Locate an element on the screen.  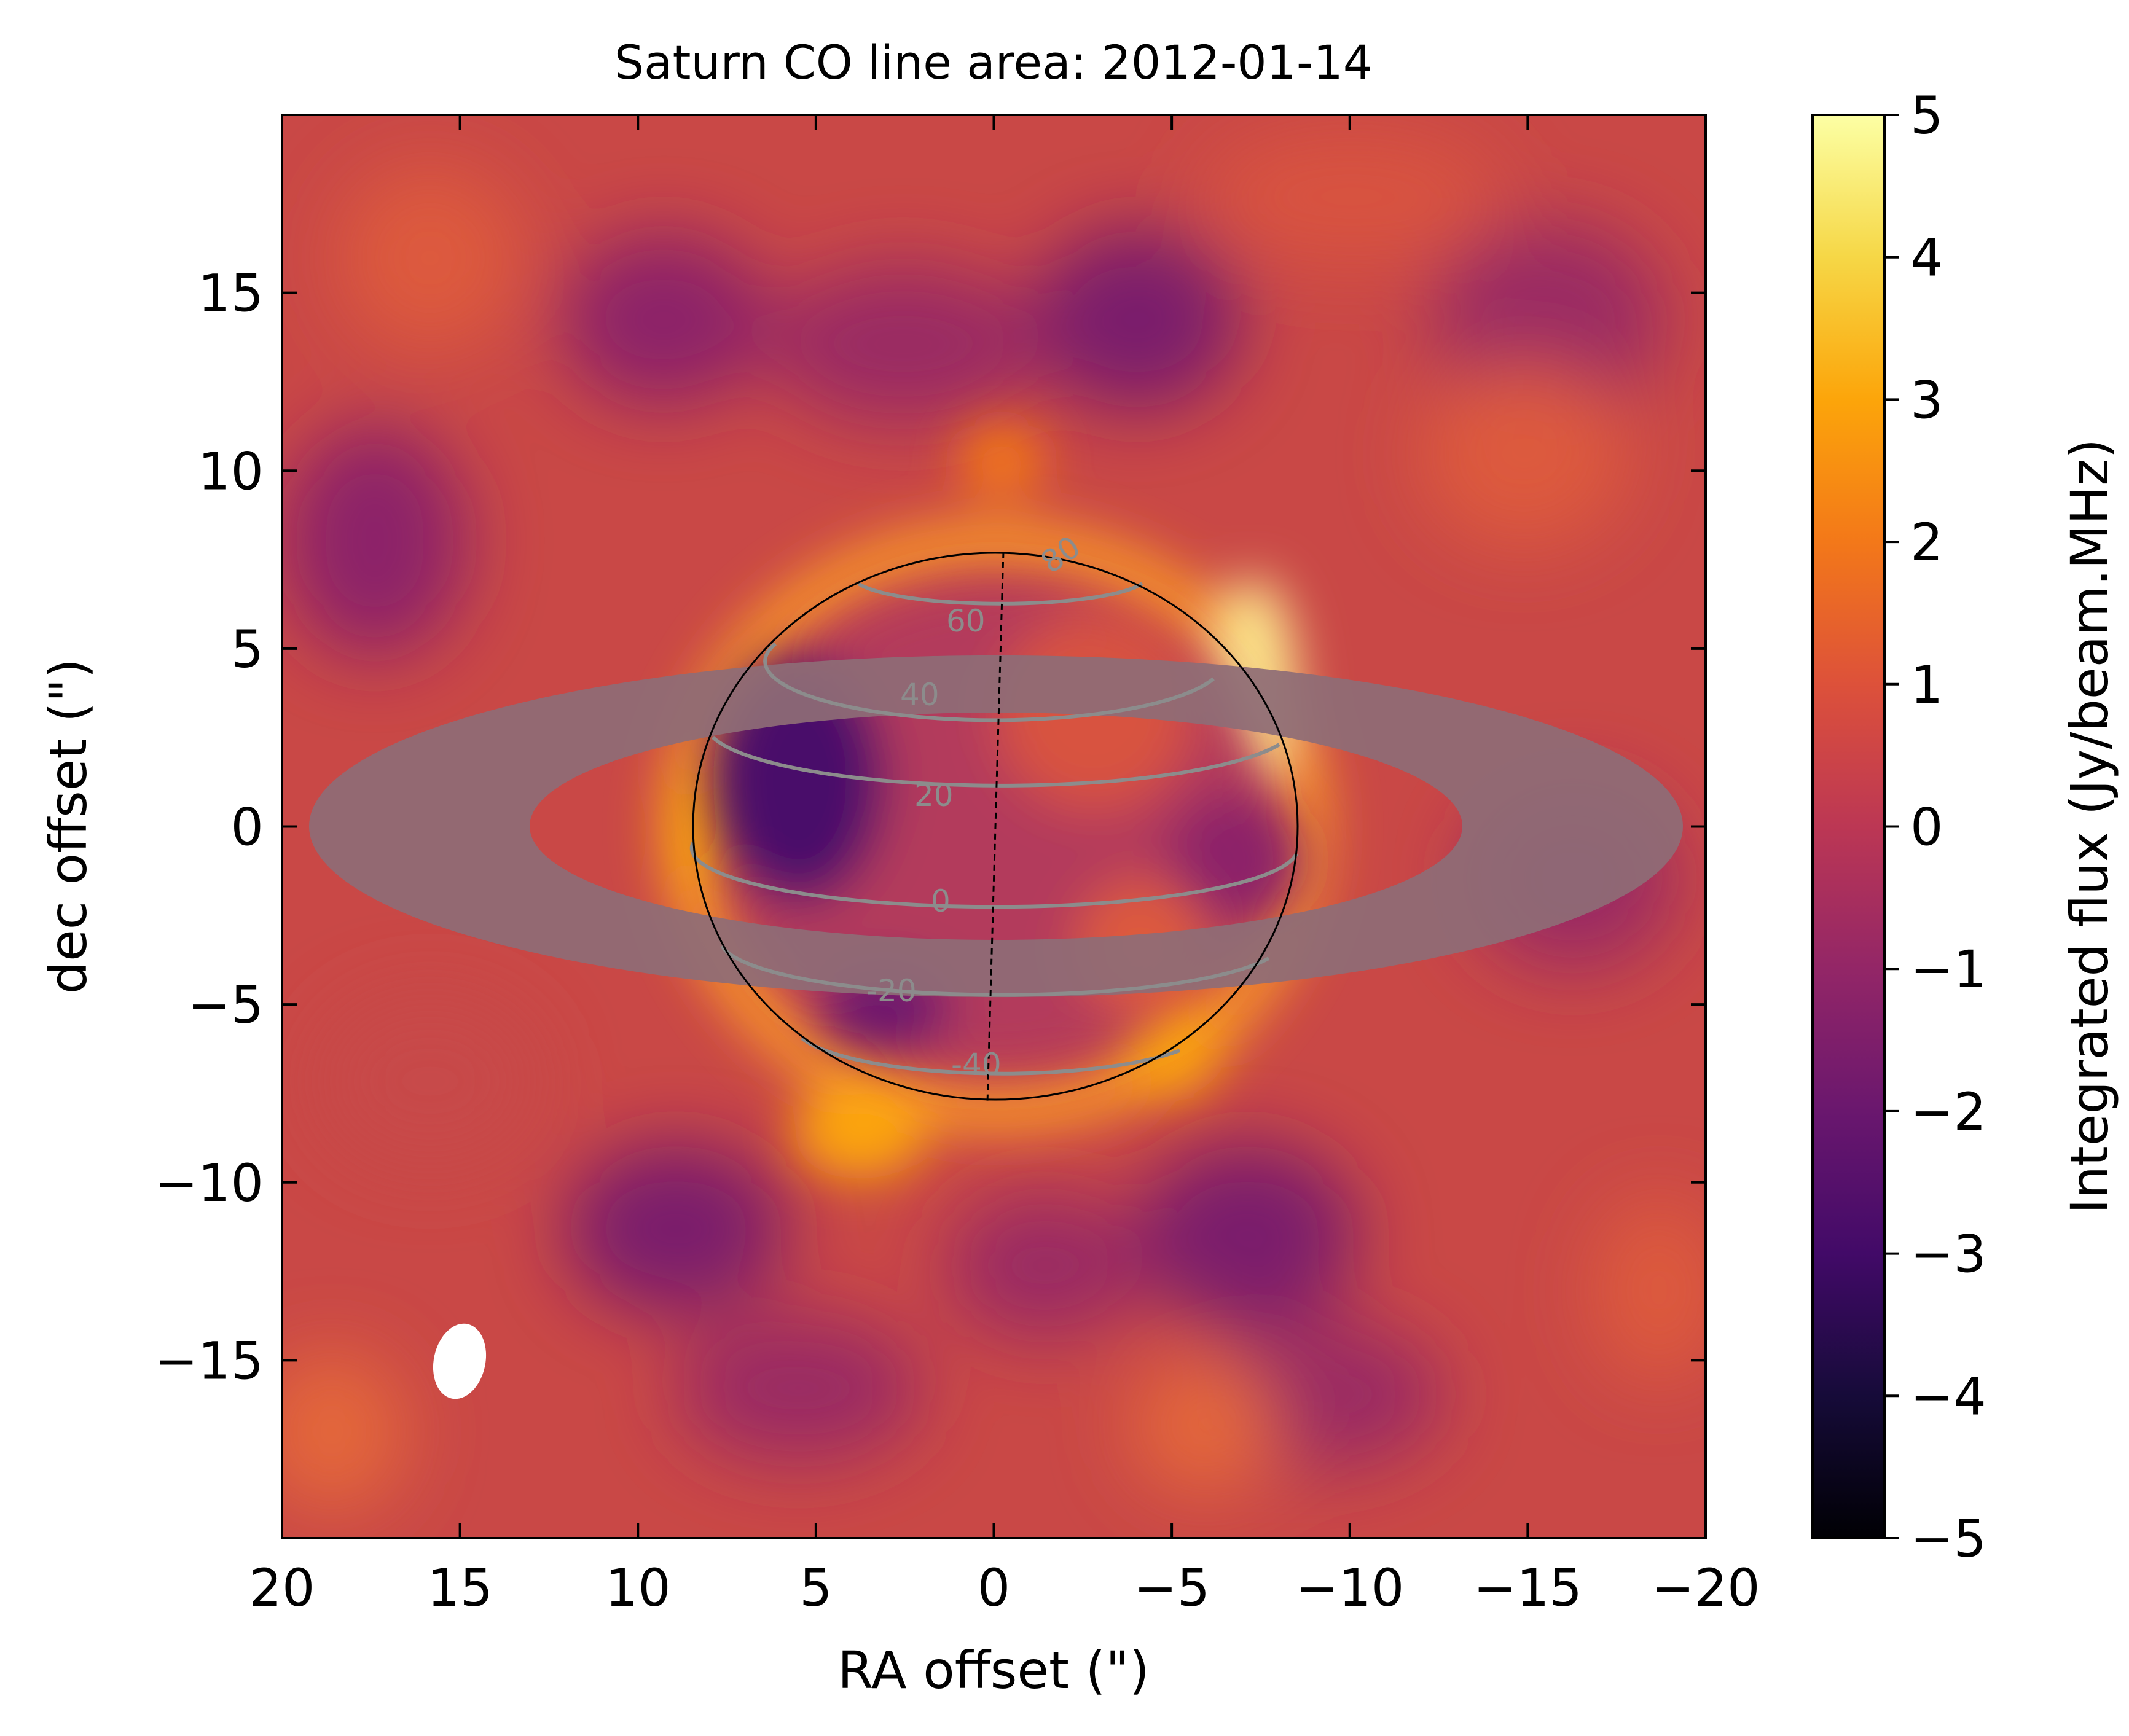
y-tick-label: −5 is located at coordinates (225, 1005).